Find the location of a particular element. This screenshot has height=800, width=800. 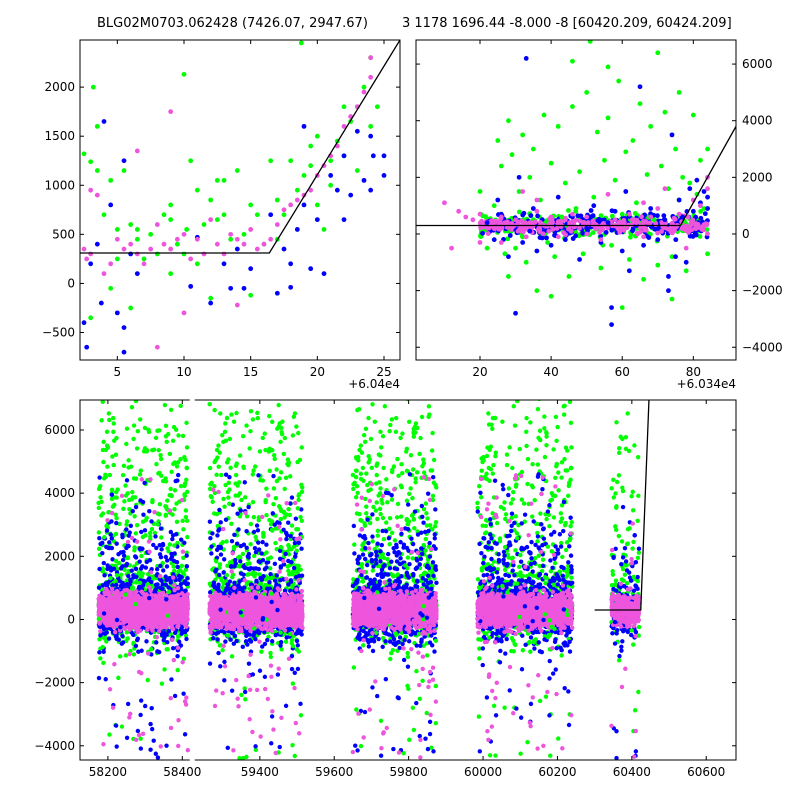

y-tick-label: 2000 is located at coordinates (757, 177).